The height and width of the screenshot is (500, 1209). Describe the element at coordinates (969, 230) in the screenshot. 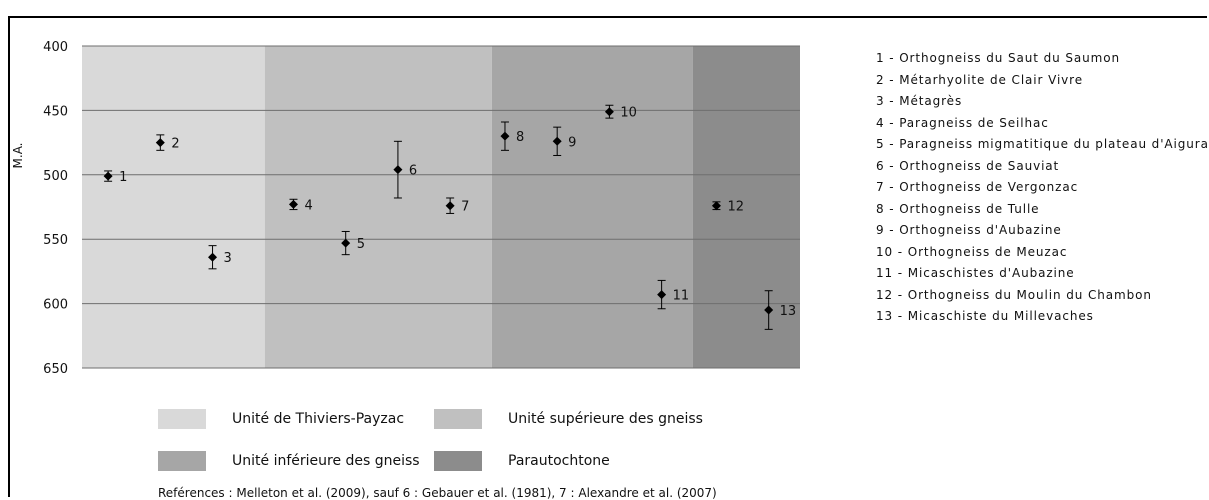

I see `legend-item-9: 9 - Orthogneiss d'Aubazine` at that location.